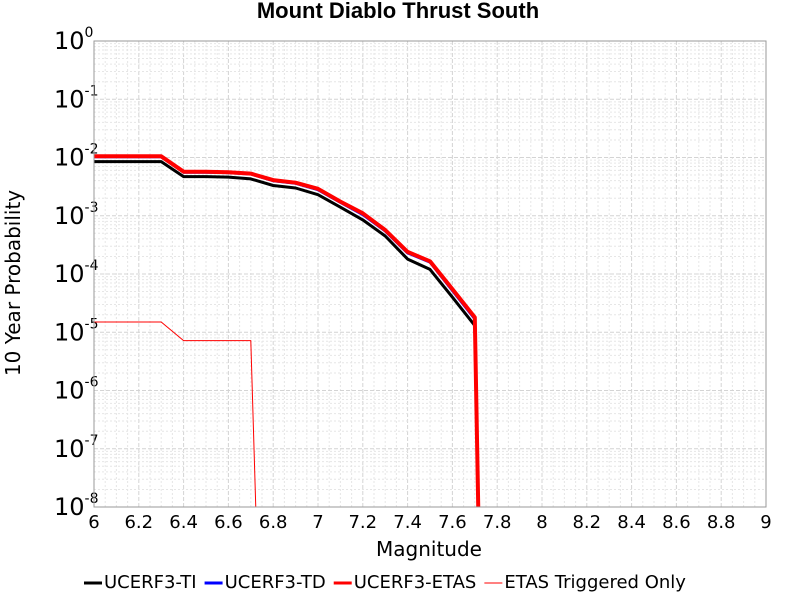 Image resolution: width=800 pixels, height=600 pixels. Describe the element at coordinates (76, 273) in the screenshot. I see `y-tick-label: 10⁻⁴` at that location.